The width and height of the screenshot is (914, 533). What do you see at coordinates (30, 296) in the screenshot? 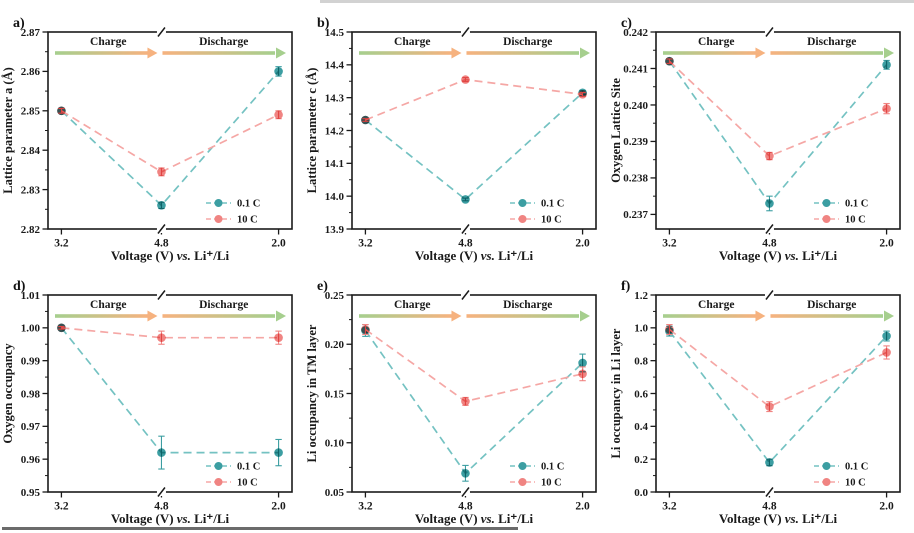
I see `y-tick-label: 1.01` at bounding box center [30, 296].